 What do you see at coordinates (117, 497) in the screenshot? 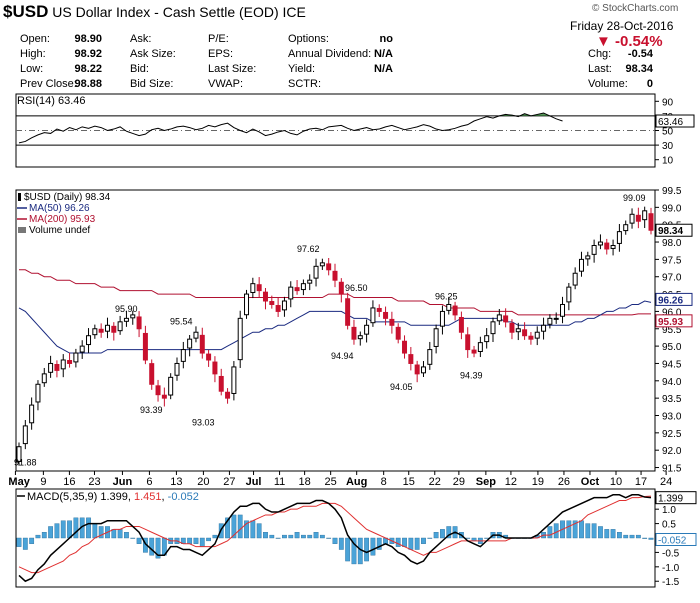
I see `macd-legend-part: 1.399,` at bounding box center [117, 497].